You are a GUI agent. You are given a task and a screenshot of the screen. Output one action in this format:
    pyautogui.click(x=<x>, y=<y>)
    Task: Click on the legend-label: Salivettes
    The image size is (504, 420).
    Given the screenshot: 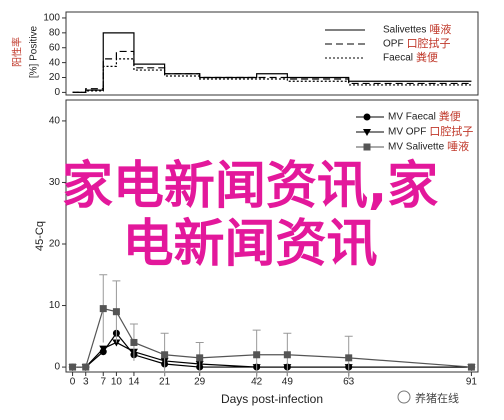 What is the action you would take?
    pyautogui.click(x=404, y=30)
    